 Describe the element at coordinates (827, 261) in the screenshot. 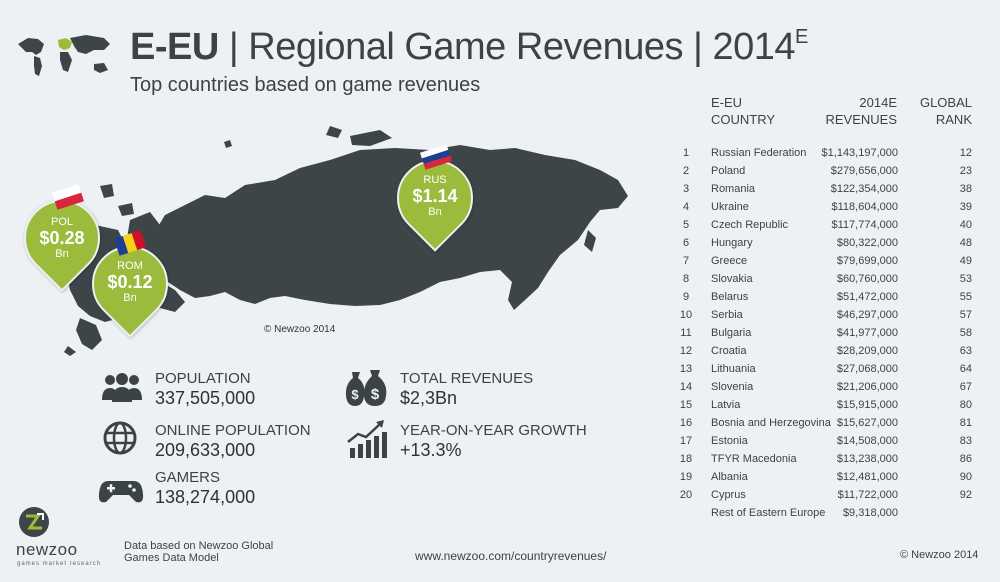

I see `table-row: 7 Greece $79,699,000 49` at that location.